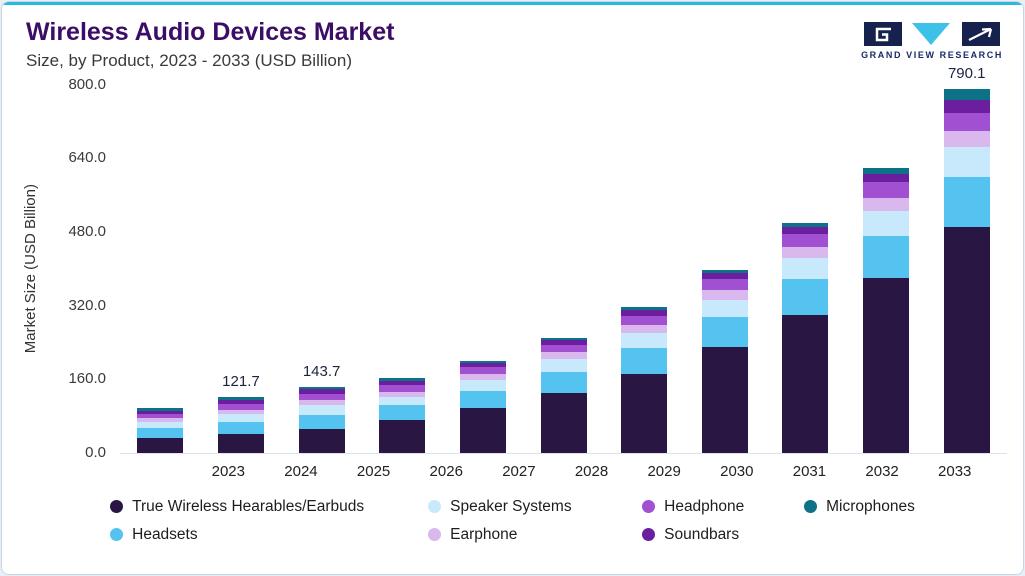 The height and width of the screenshot is (576, 1025). What do you see at coordinates (269, 507) in the screenshot?
I see `legend-item: True Wireless Hearables/Earbuds` at bounding box center [269, 507].